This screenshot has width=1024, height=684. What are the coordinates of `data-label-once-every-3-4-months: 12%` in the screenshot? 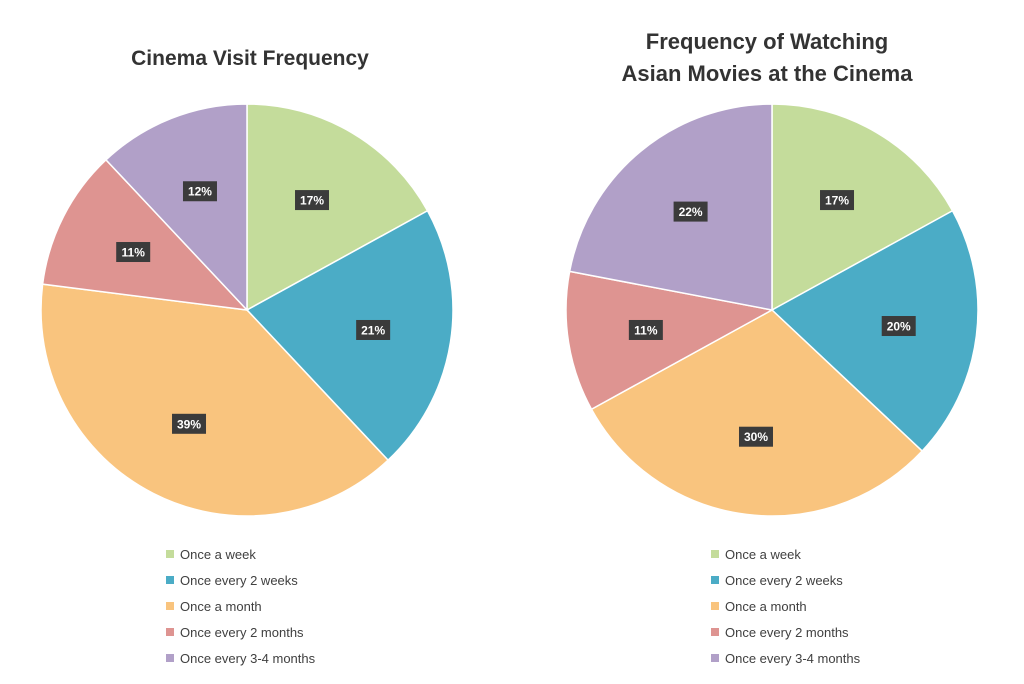 It's located at (199, 191).